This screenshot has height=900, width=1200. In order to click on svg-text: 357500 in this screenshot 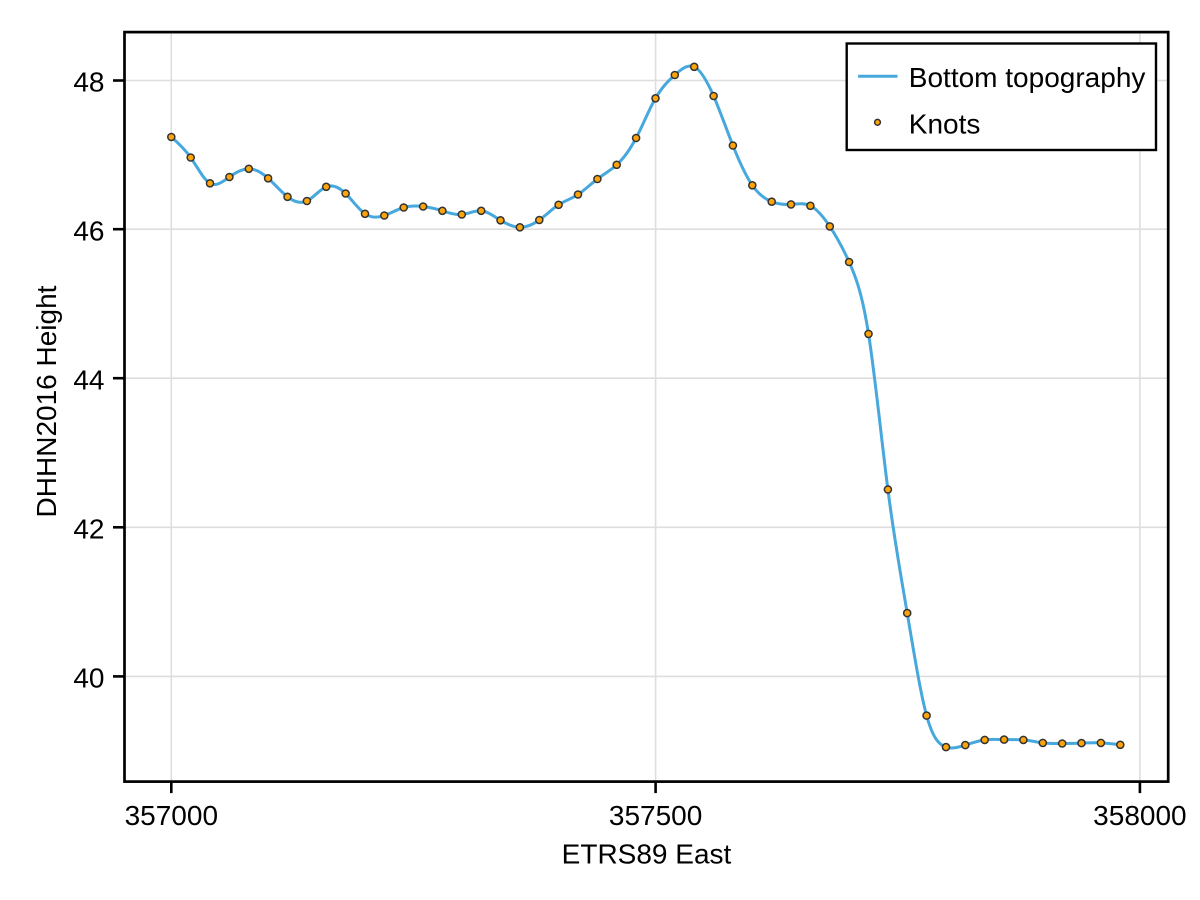, I will do `click(655, 815)`.